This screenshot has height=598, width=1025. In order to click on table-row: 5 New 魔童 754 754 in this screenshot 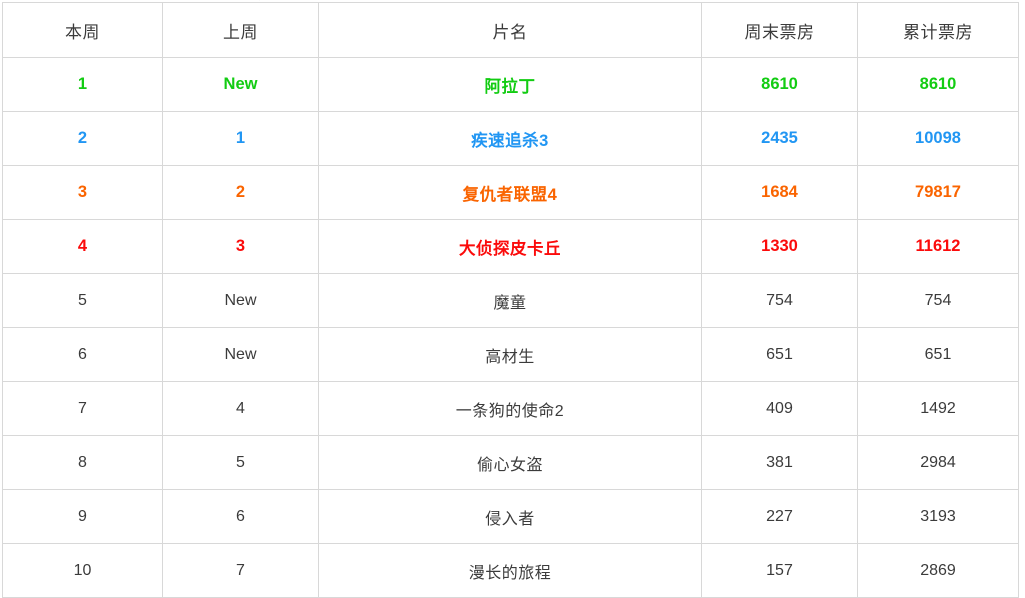, I will do `click(510, 300)`.